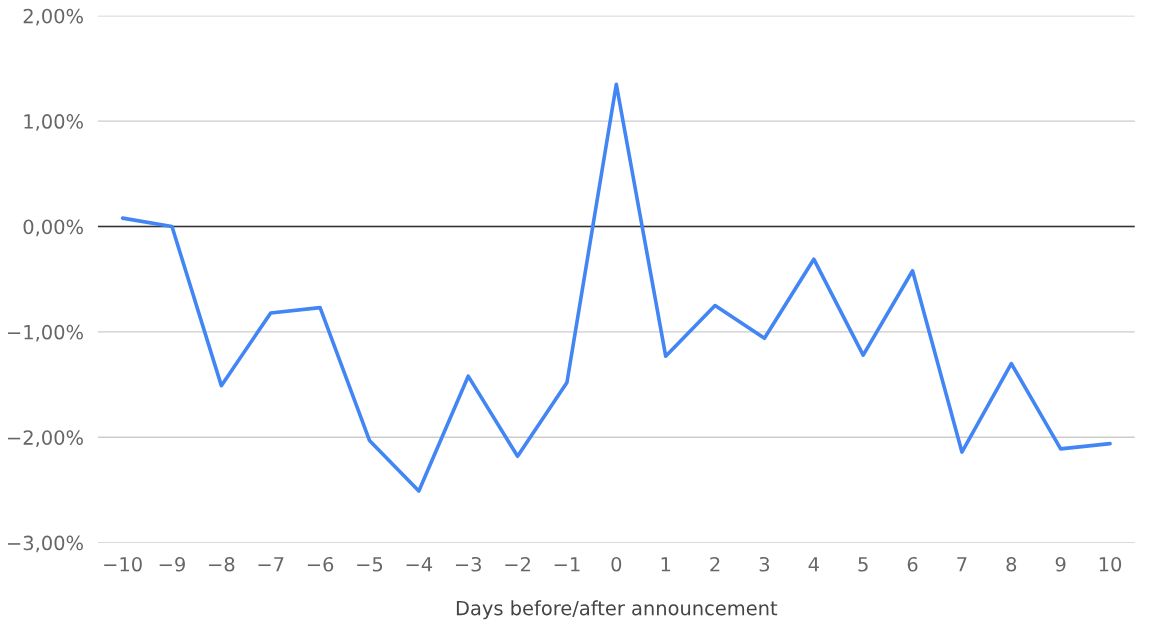 The image size is (1152, 631). Describe the element at coordinates (271, 564) in the screenshot. I see `x-tick-label: −7` at that location.